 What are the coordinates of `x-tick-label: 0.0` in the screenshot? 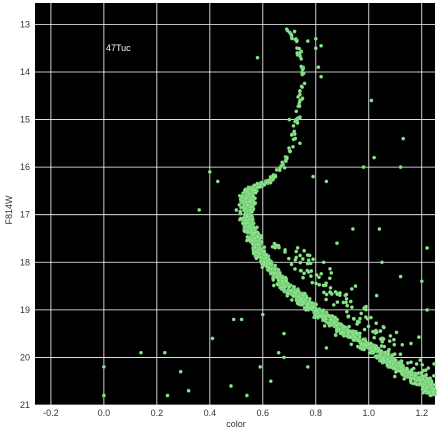 It's located at (104, 413).